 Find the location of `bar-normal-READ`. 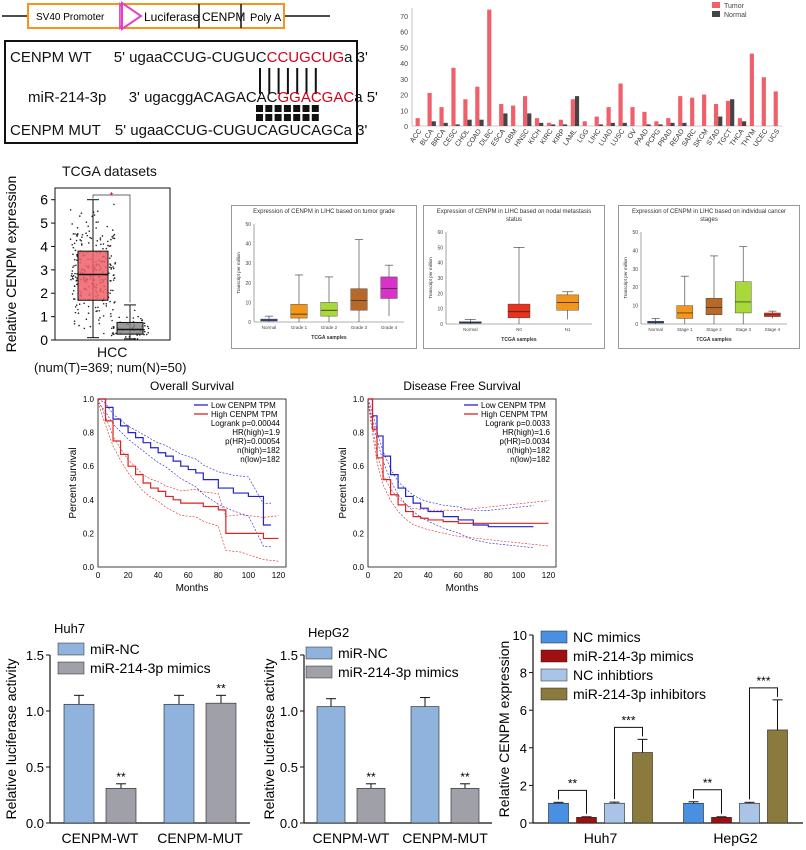

bar-normal-READ is located at coordinates (684, 124).